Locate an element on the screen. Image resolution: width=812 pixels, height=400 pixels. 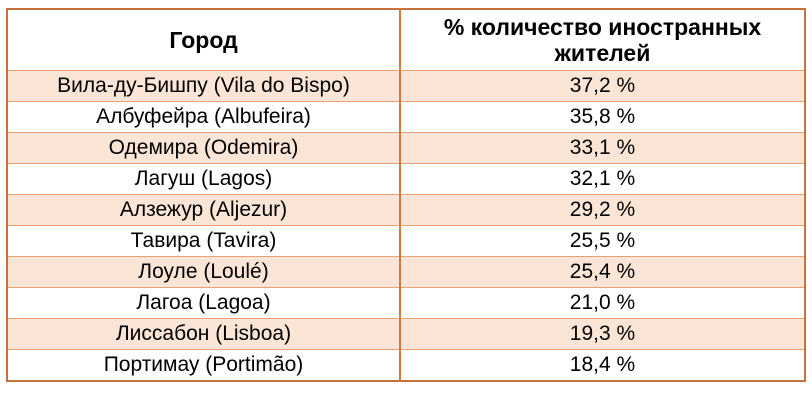
percent-cell: 19,3 % is located at coordinates (602, 333).